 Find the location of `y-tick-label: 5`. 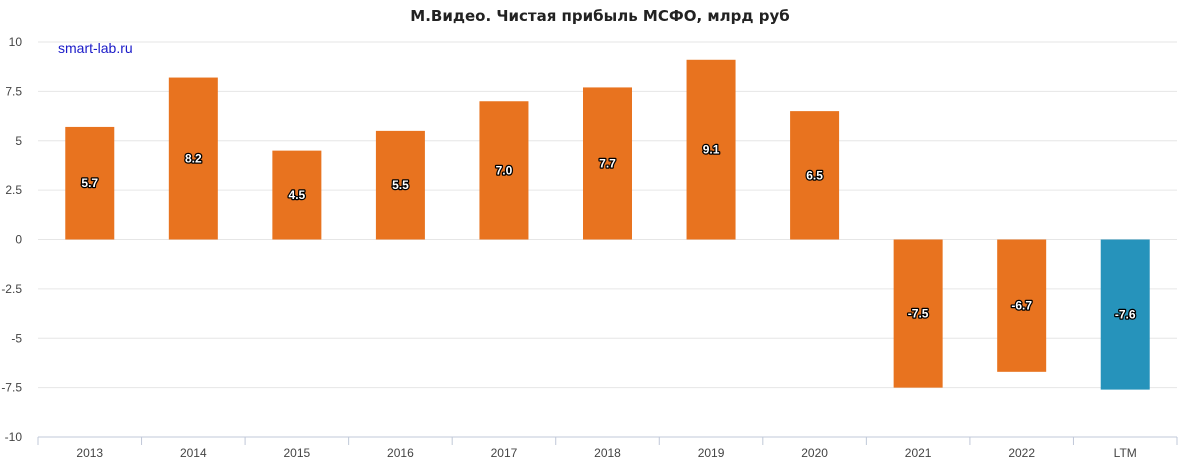

y-tick-label: 5 is located at coordinates (18, 141).